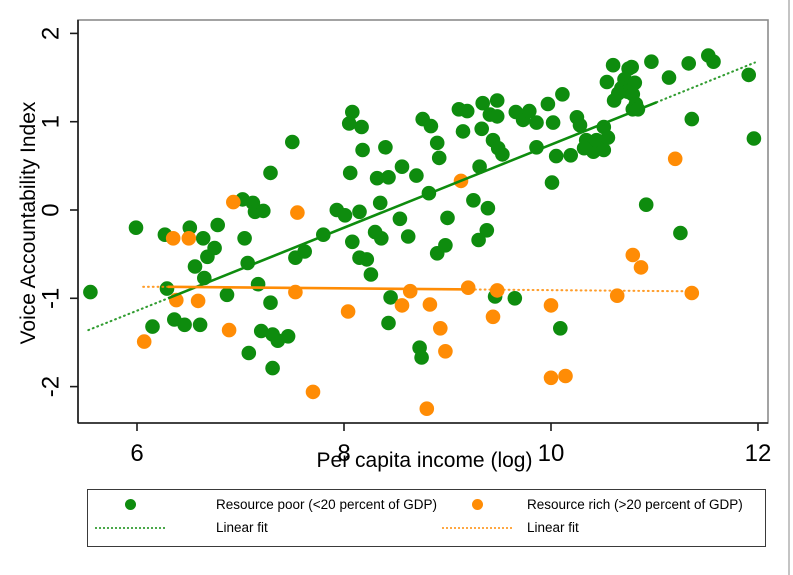 The height and width of the screenshot is (575, 793). What do you see at coordinates (758, 453) in the screenshot?
I see `x-tick-label: 12` at bounding box center [758, 453].